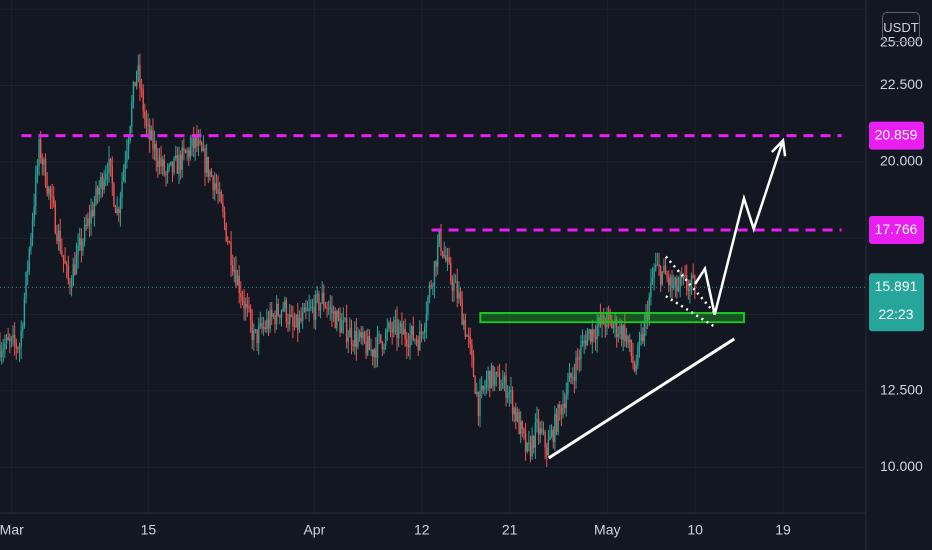 This screenshot has height=550, width=932. Describe the element at coordinates (612, 317) in the screenshot. I see `support-zone` at that location.